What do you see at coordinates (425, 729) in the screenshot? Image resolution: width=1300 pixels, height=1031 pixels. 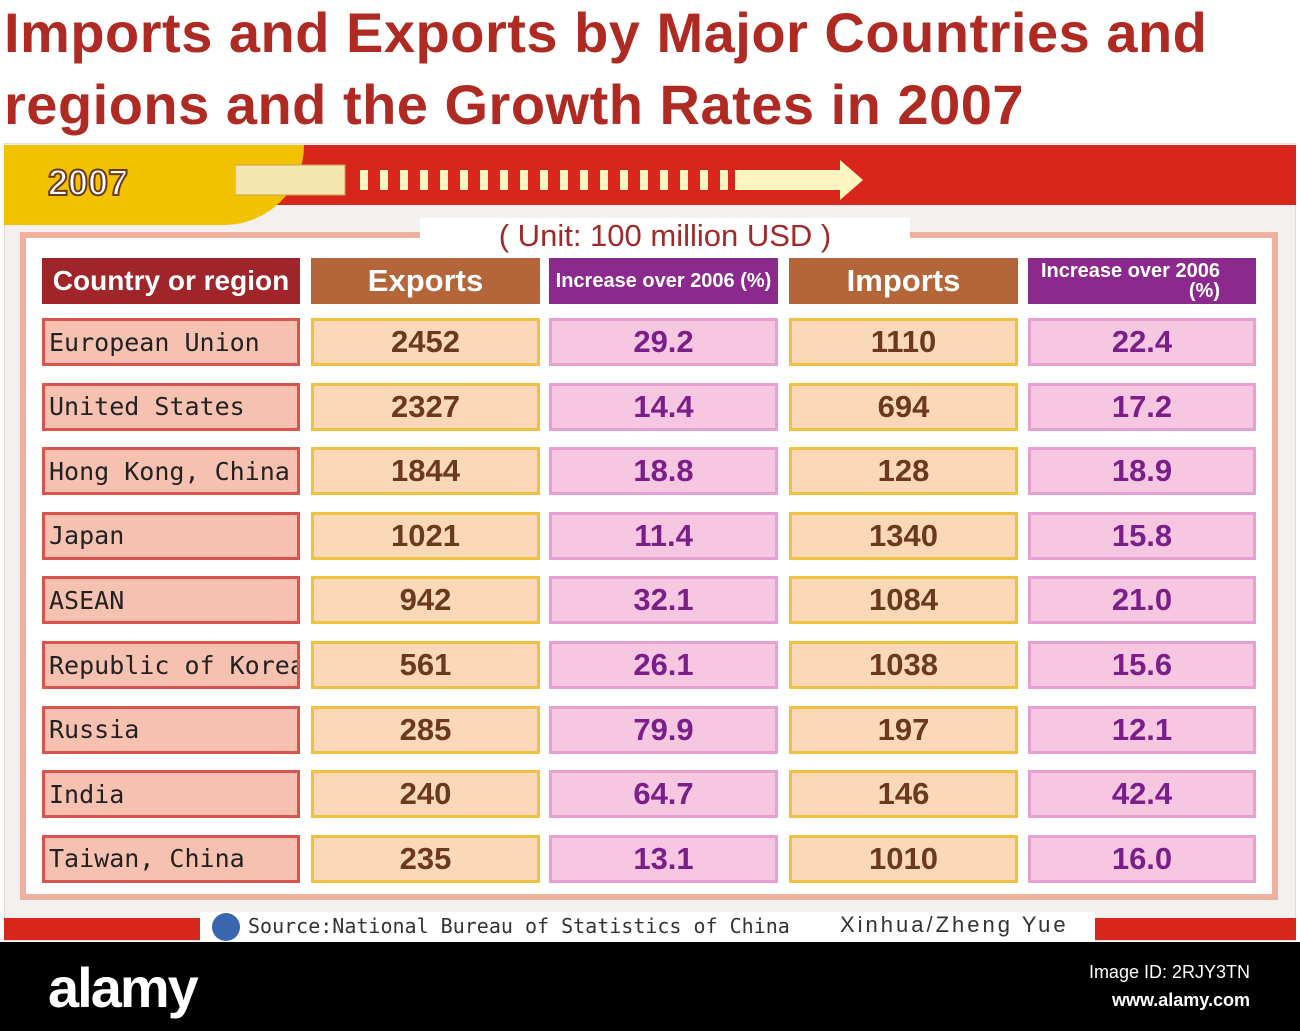 I see `cell: 285` at bounding box center [425, 729].